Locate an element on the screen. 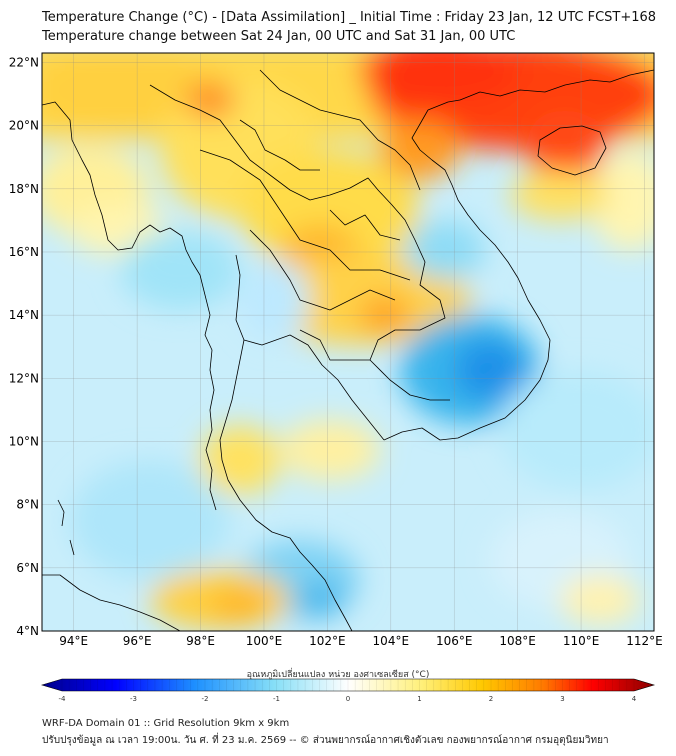  lon-tick-label: 112°E is located at coordinates (644, 641).